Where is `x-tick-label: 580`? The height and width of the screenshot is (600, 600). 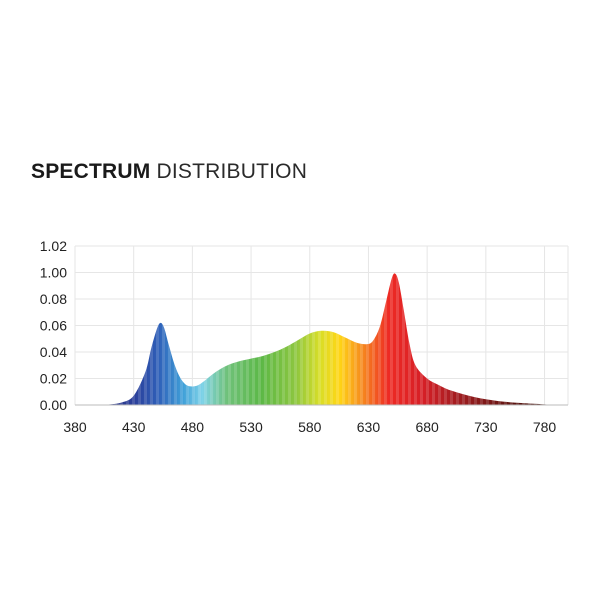 x-tick-label: 580 is located at coordinates (310, 427).